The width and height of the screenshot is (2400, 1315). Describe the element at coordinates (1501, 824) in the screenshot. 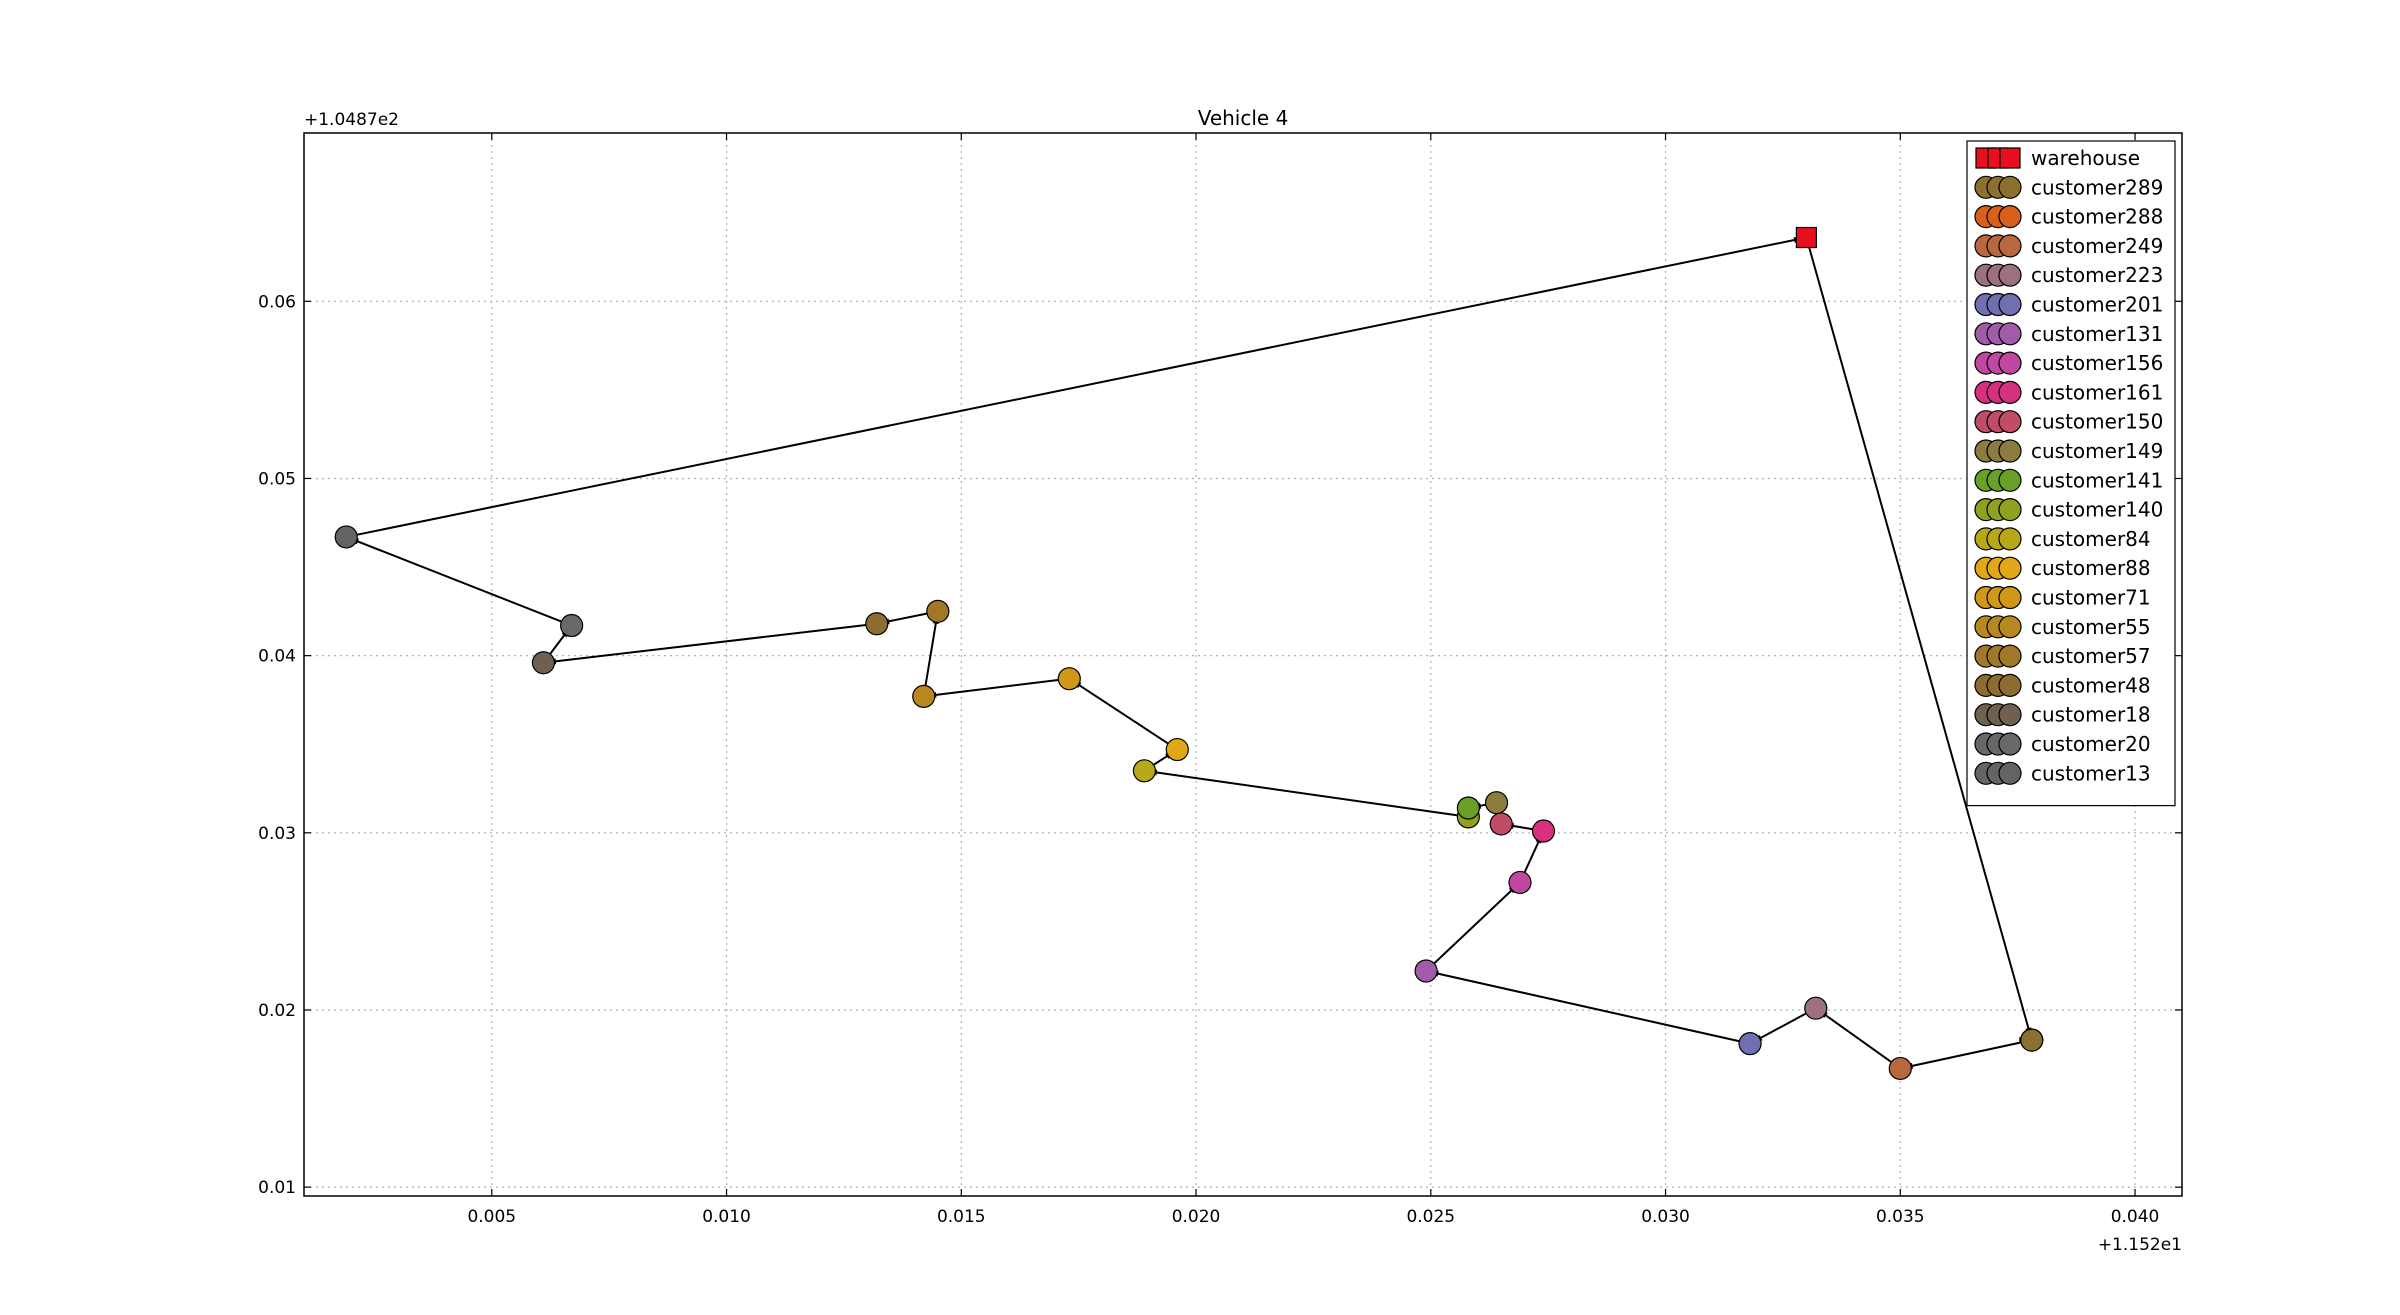

I see `point-customer150` at that location.